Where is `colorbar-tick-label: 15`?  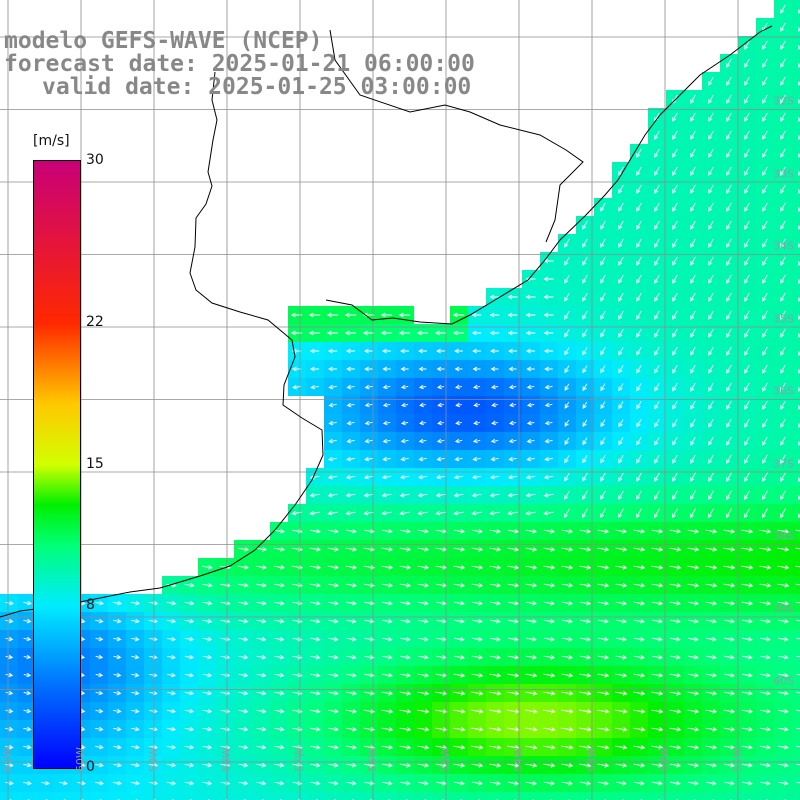 colorbar-tick-label: 15 is located at coordinates (95, 463).